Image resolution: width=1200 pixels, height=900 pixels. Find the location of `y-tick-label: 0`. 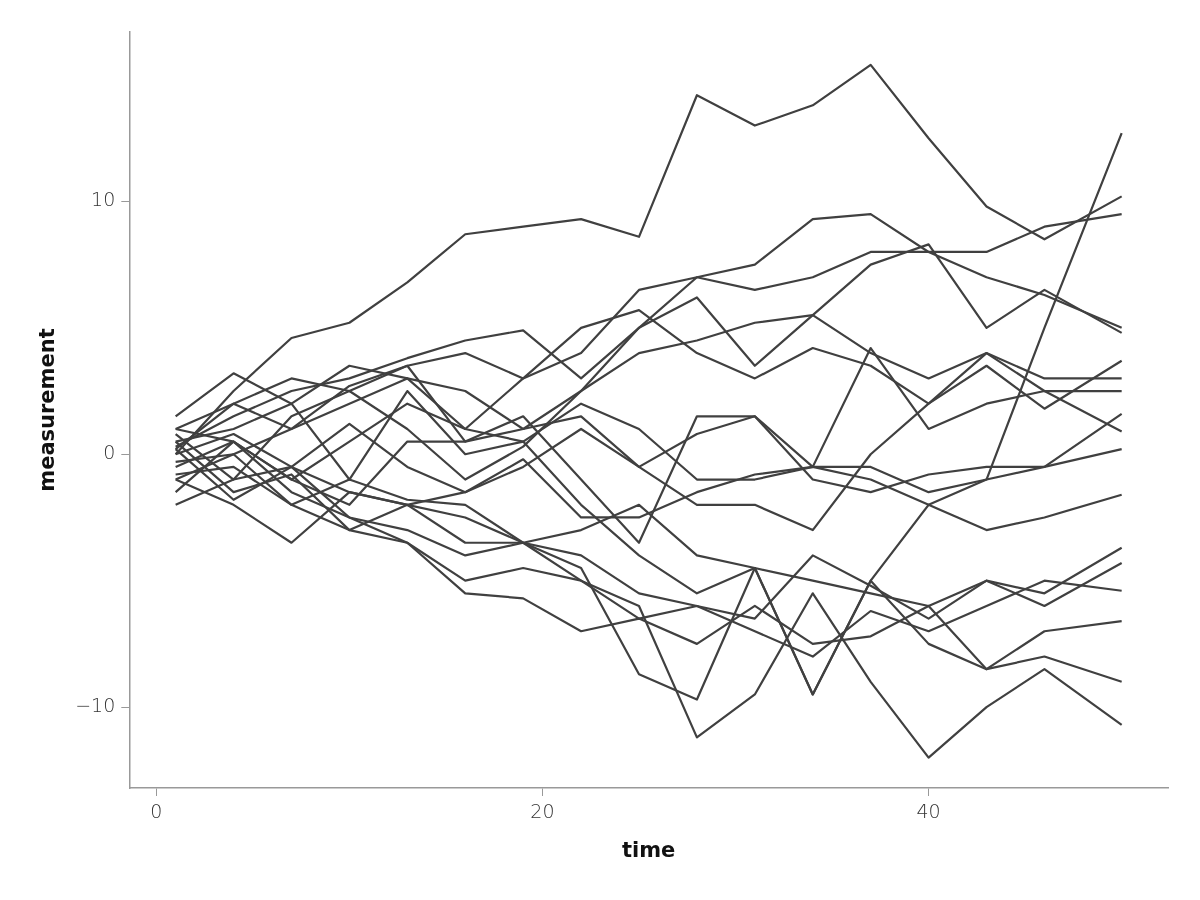

y-tick-label: 0 is located at coordinates (109, 452).